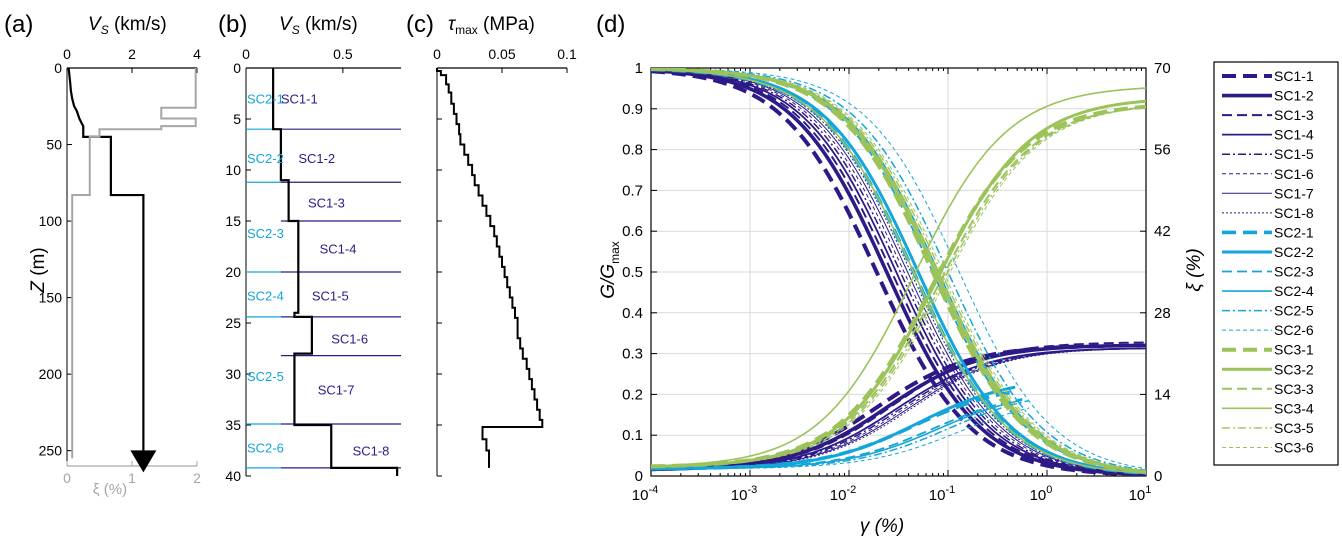 This screenshot has height=541, width=1342. What do you see at coordinates (233, 221) in the screenshot?
I see `y-tick-label: 15` at bounding box center [233, 221].